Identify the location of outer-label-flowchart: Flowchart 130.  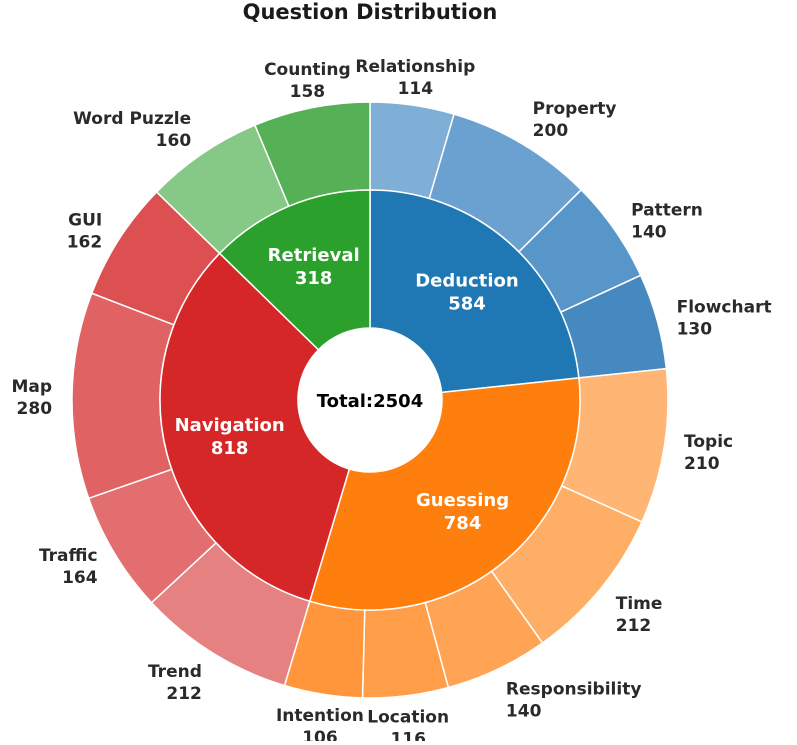
(724, 319).